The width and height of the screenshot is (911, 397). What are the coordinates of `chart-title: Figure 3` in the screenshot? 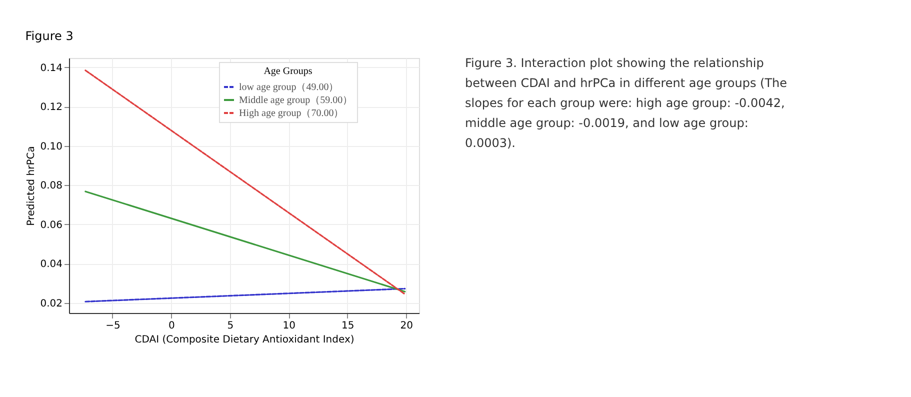 It's located at (49, 36).